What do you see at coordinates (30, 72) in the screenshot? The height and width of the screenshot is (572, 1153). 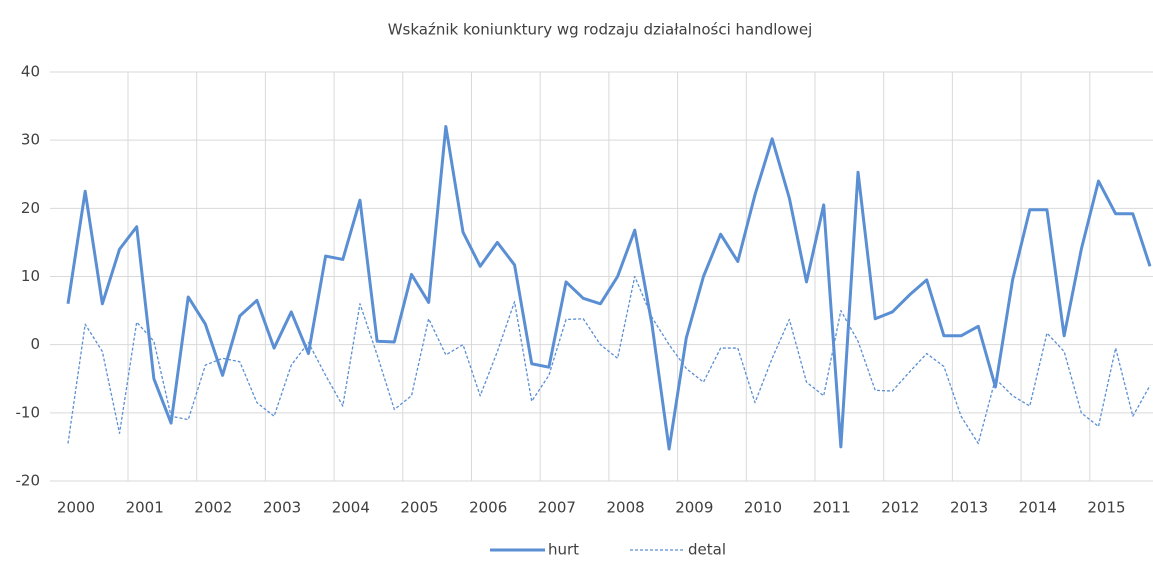 I see `y-tick-label: 40` at bounding box center [30, 72].